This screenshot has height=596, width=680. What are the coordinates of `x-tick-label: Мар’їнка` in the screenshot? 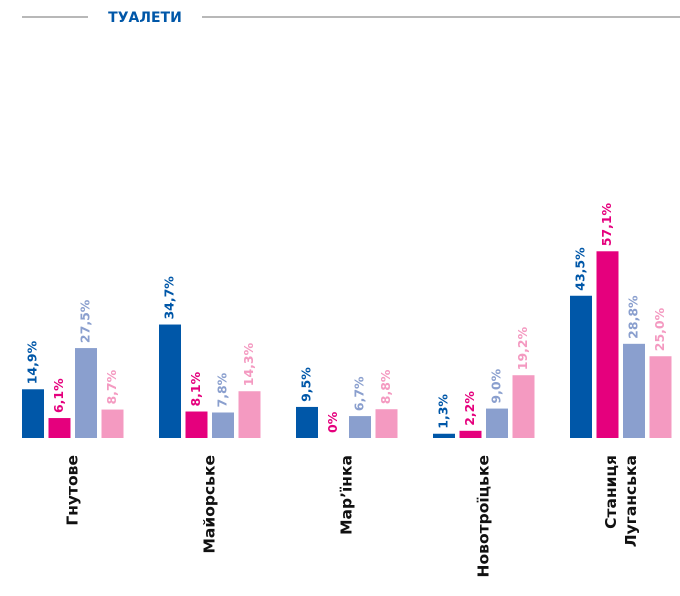 It's located at (346, 495).